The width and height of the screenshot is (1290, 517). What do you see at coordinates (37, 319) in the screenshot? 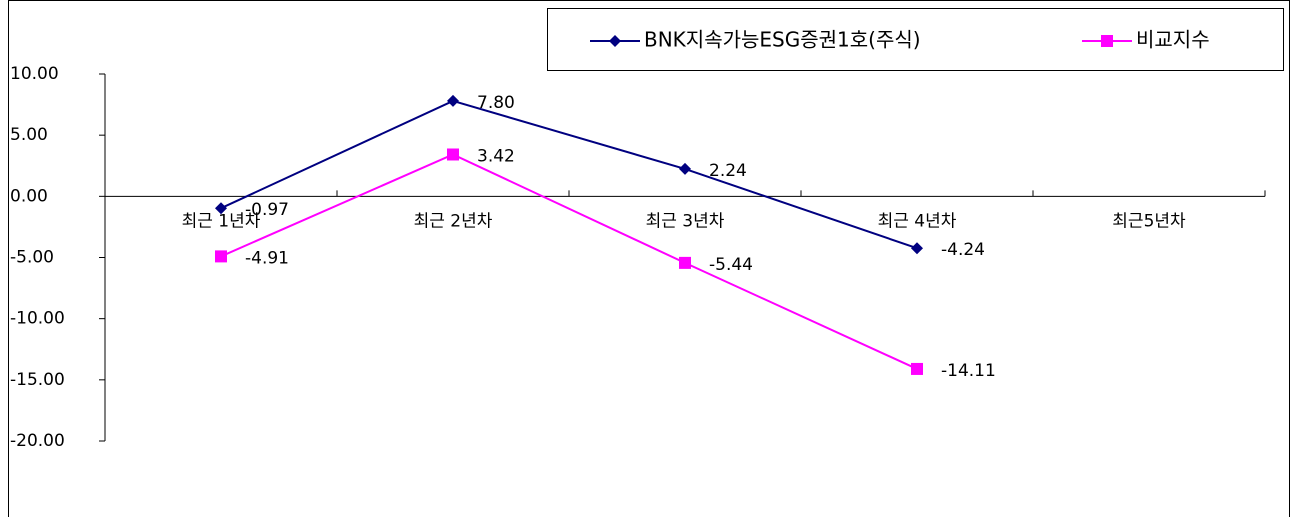
I see `y-tick-label: -10.00` at bounding box center [37, 319].